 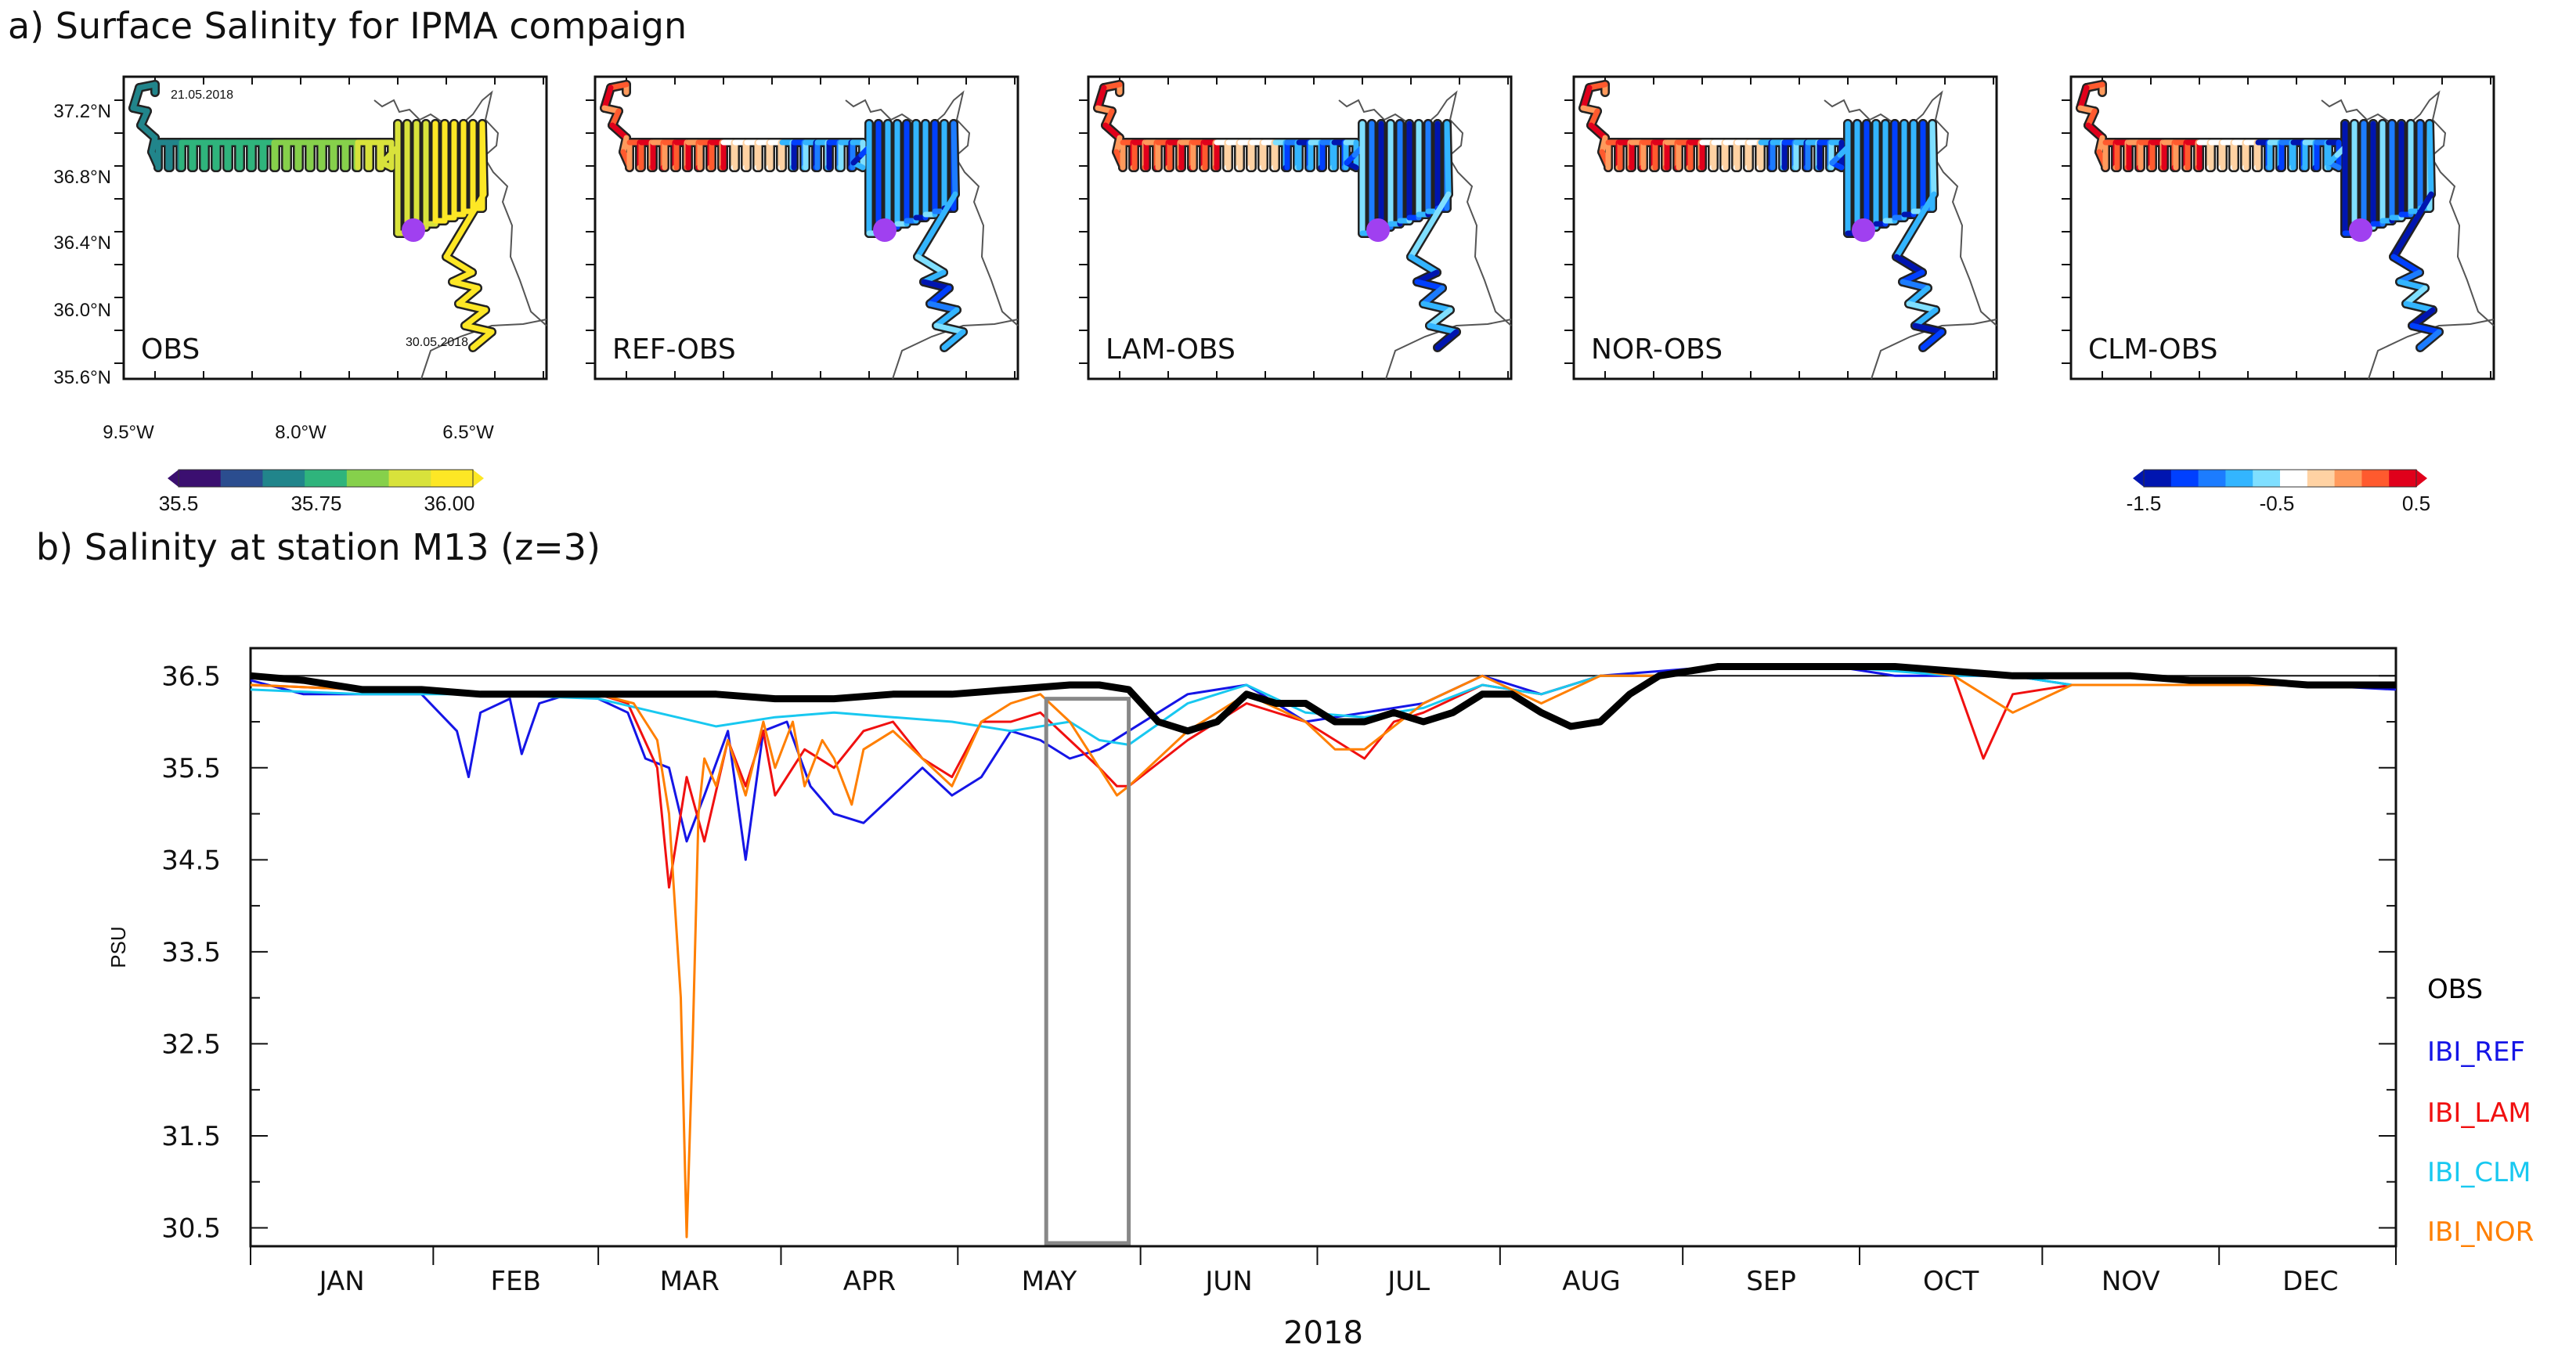 I want to click on x-tick-label: FEB, so click(x=516, y=1281).